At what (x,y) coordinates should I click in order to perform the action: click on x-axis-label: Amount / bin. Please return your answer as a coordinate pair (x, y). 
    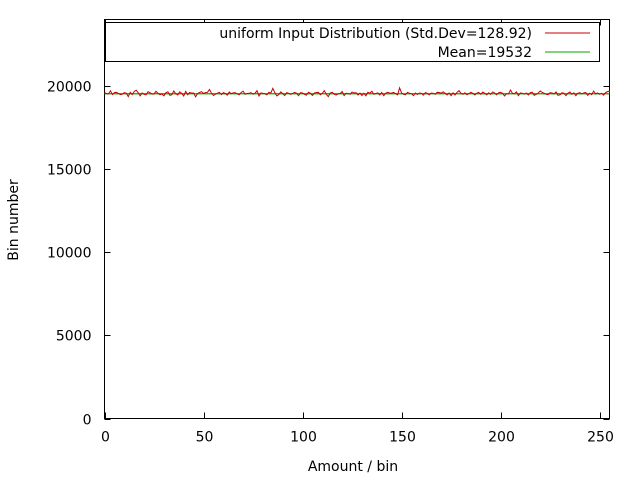
    Looking at the image, I should click on (353, 467).